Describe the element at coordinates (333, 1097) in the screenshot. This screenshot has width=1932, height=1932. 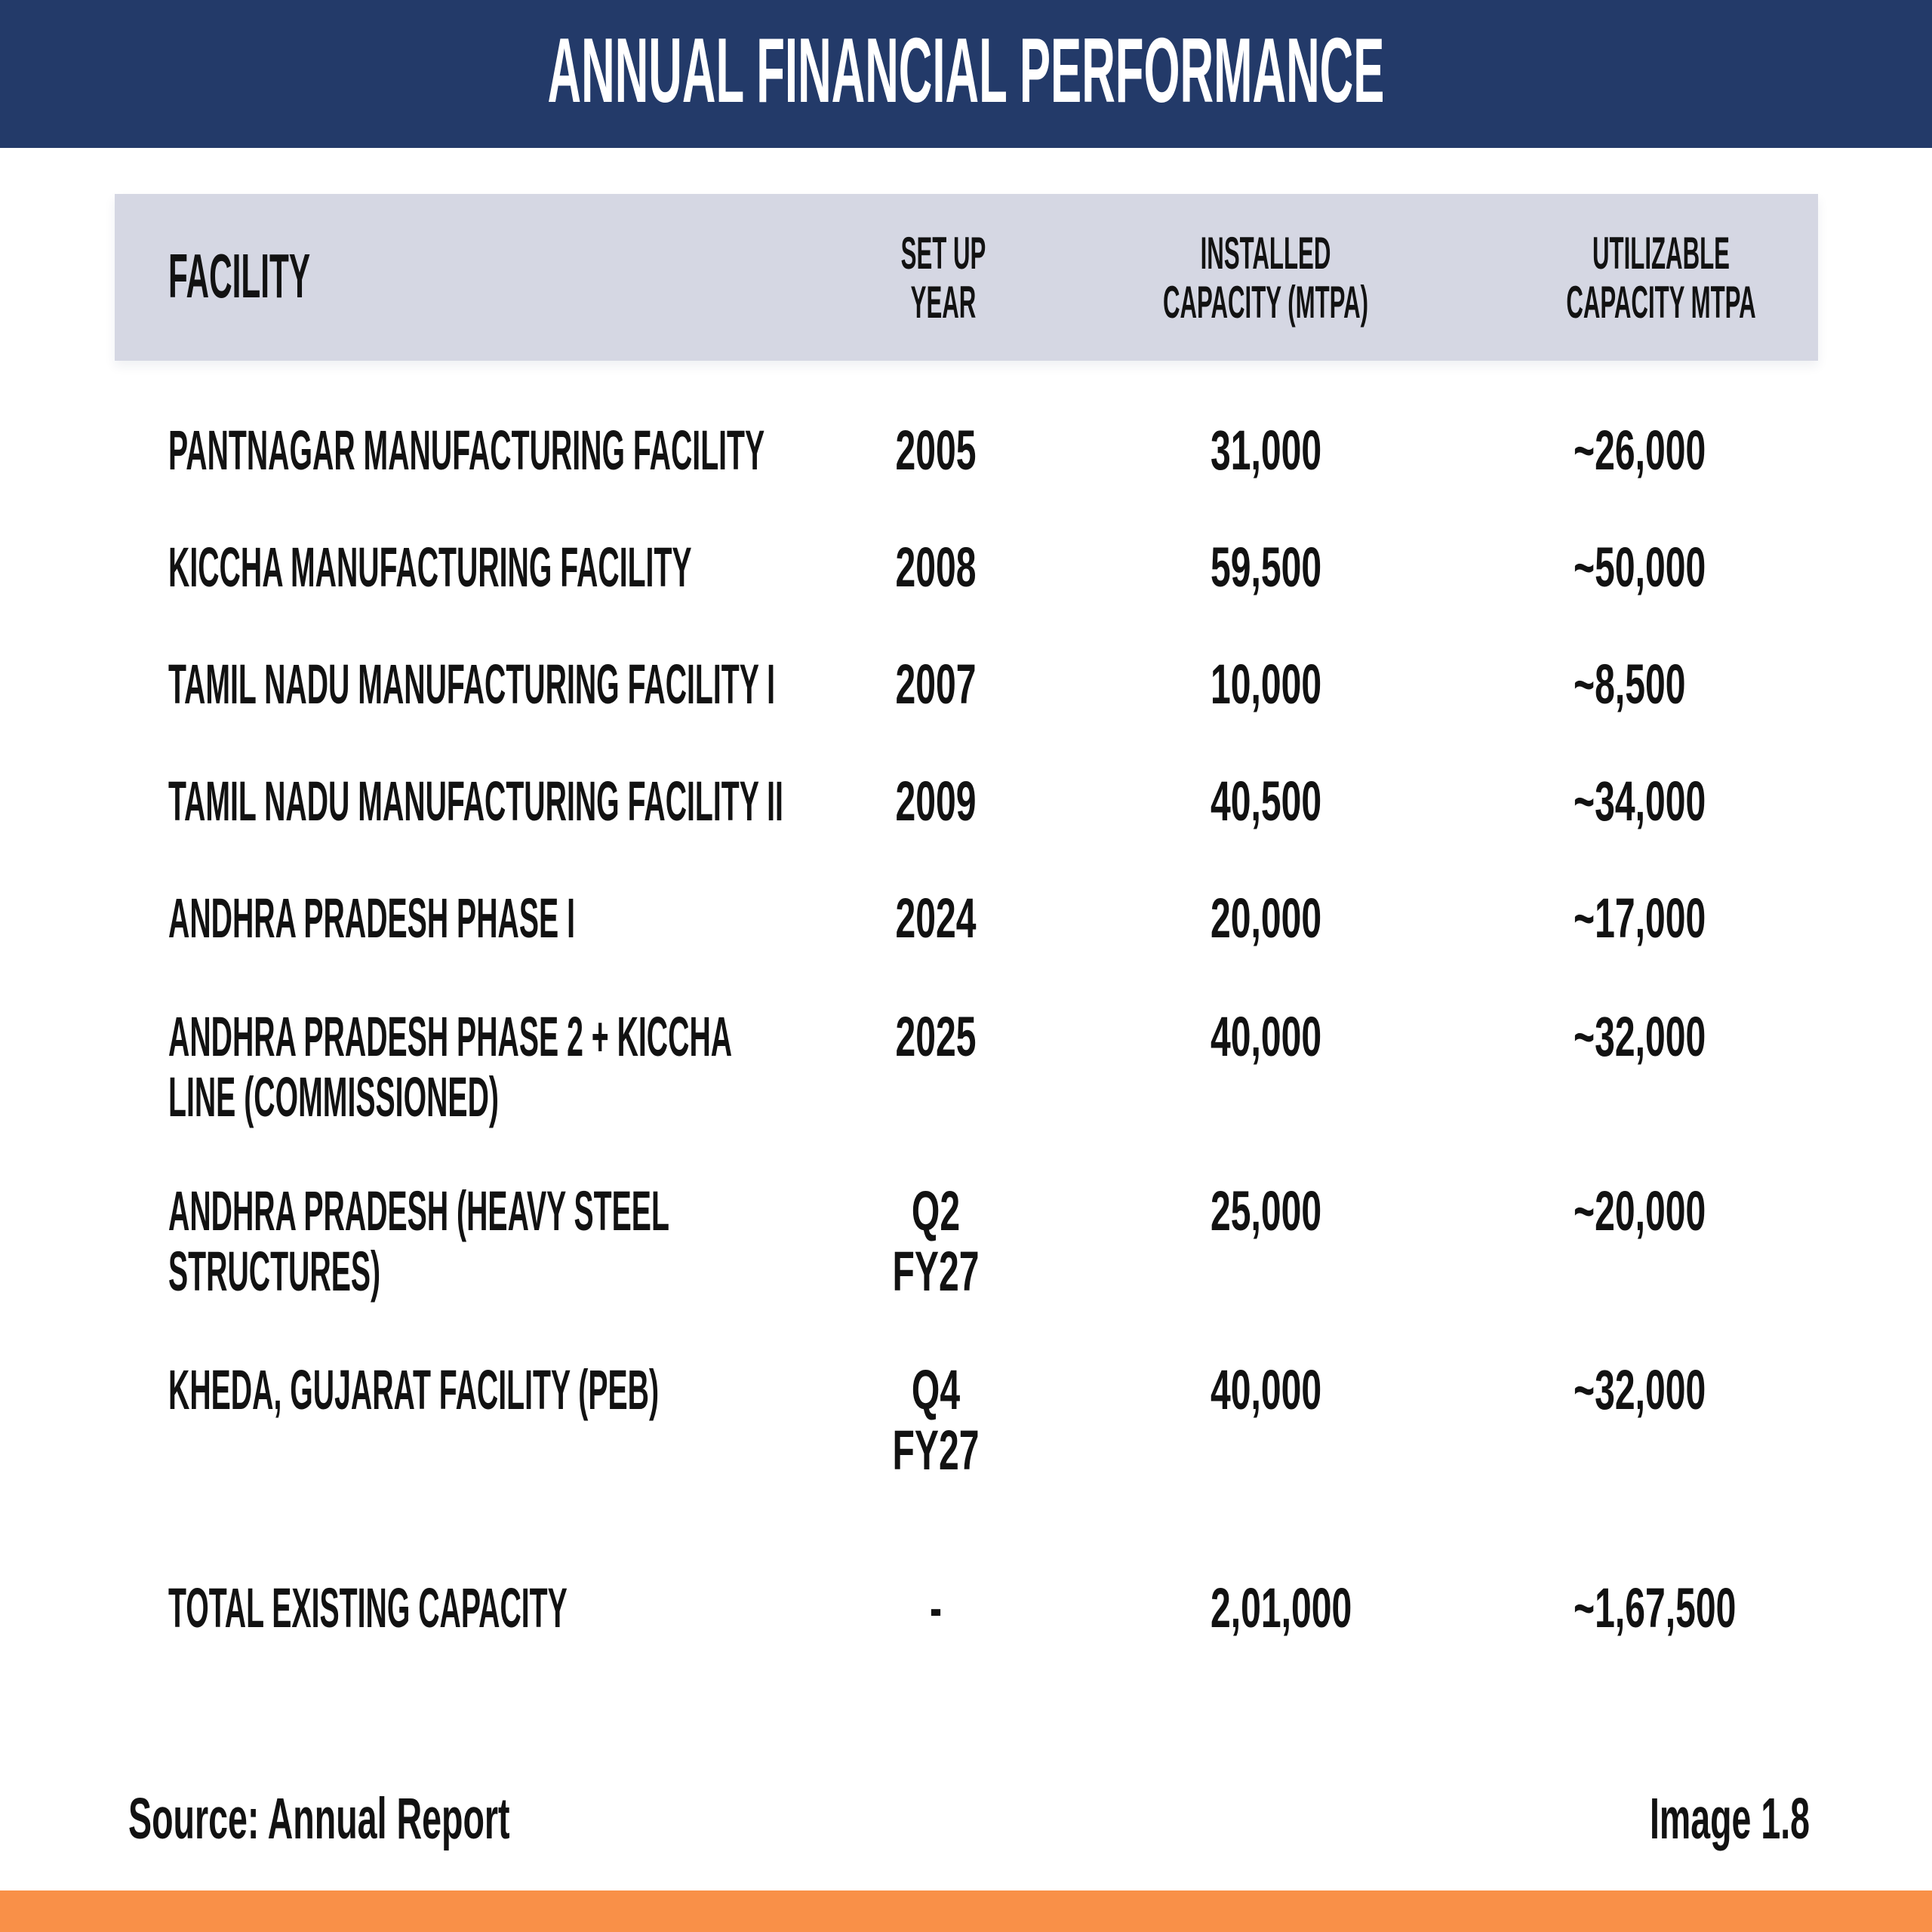
I see `cell-line: LINE (COMMISSIONED)` at that location.